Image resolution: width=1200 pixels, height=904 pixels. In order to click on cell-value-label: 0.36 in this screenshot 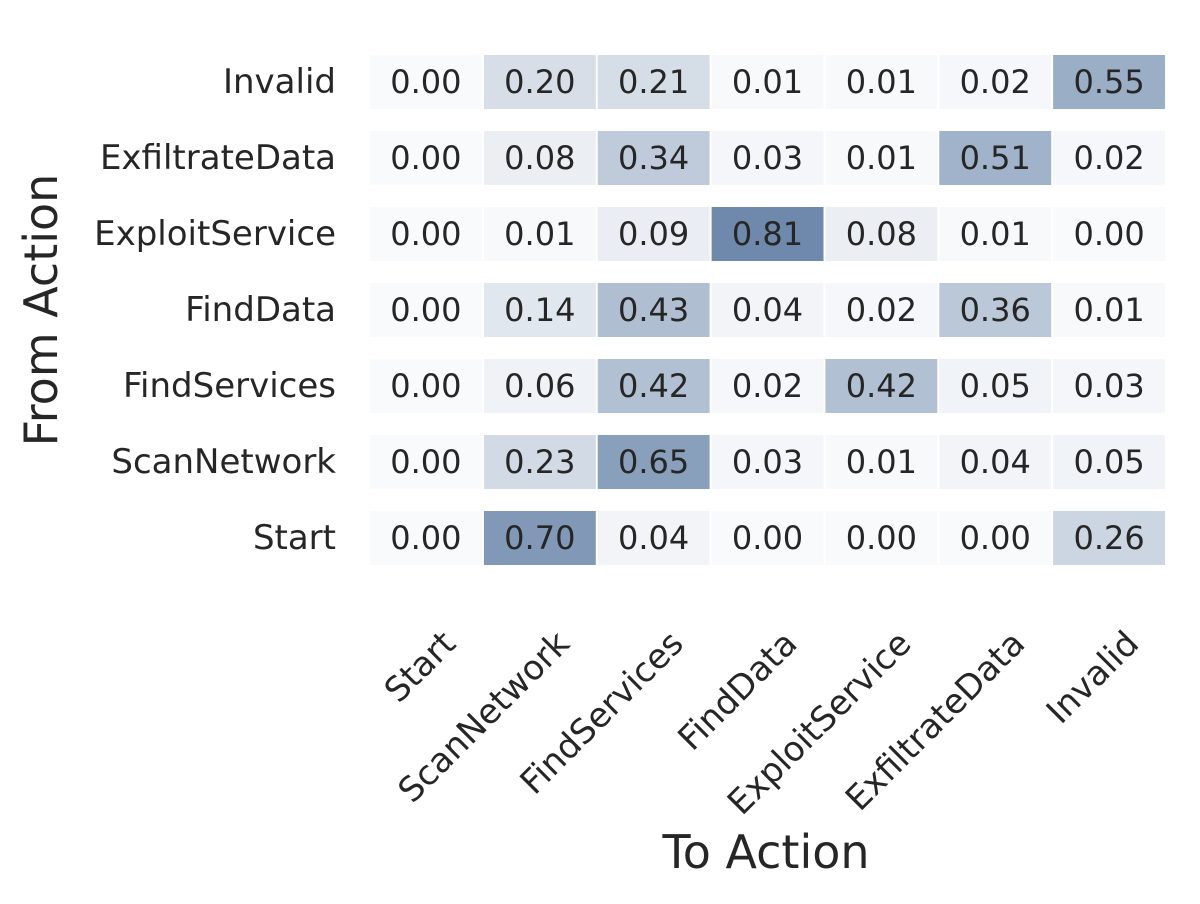, I will do `click(995, 310)`.